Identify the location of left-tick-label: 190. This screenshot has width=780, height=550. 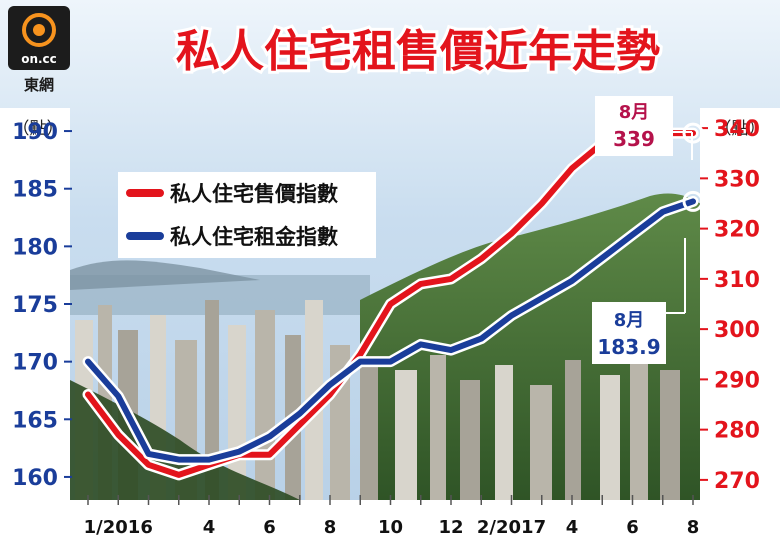
(35, 132).